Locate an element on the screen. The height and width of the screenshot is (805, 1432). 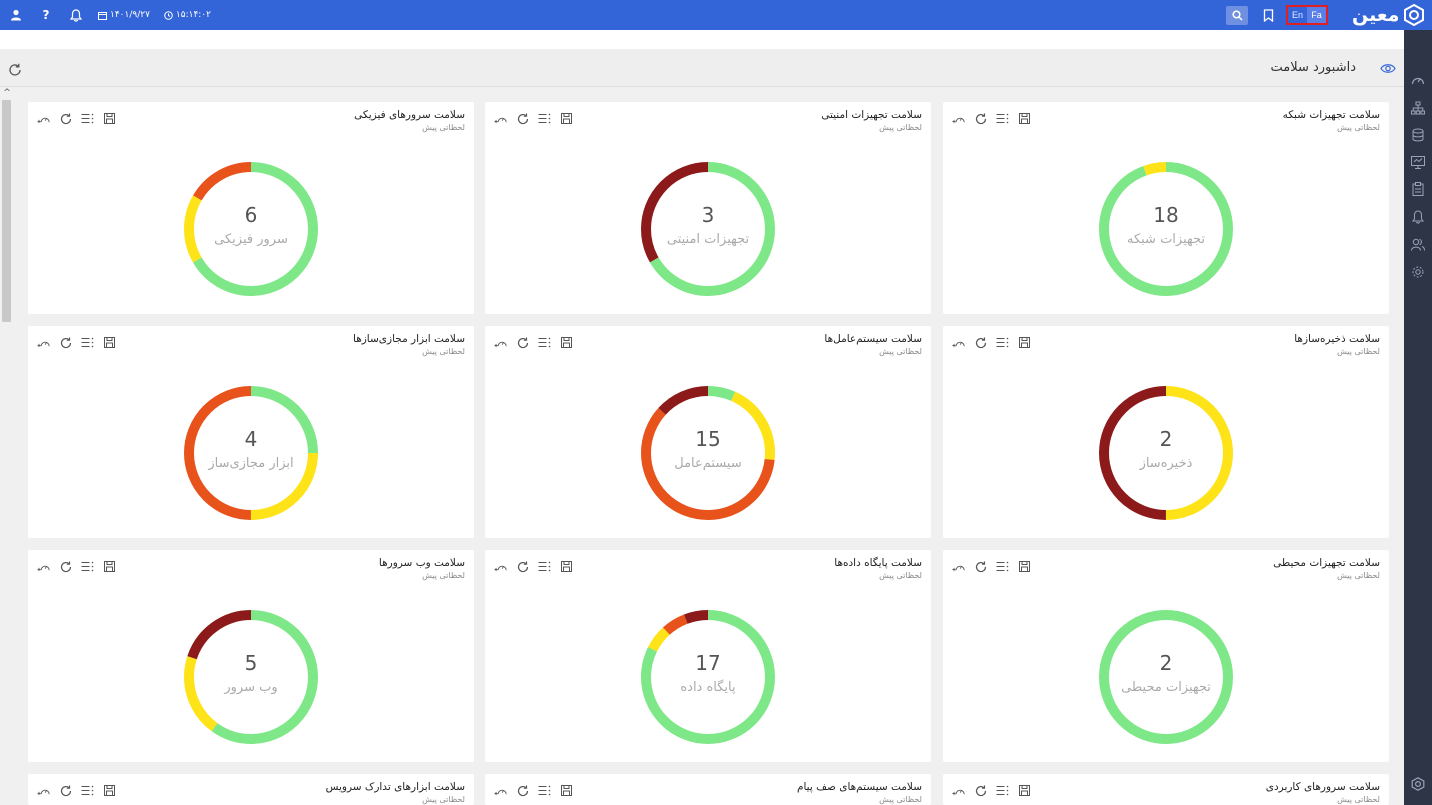
sidebar-logo-icon is located at coordinates (1418, 784).